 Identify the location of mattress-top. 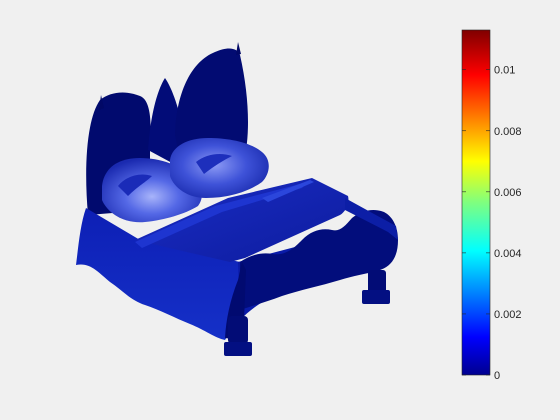
(242, 220).